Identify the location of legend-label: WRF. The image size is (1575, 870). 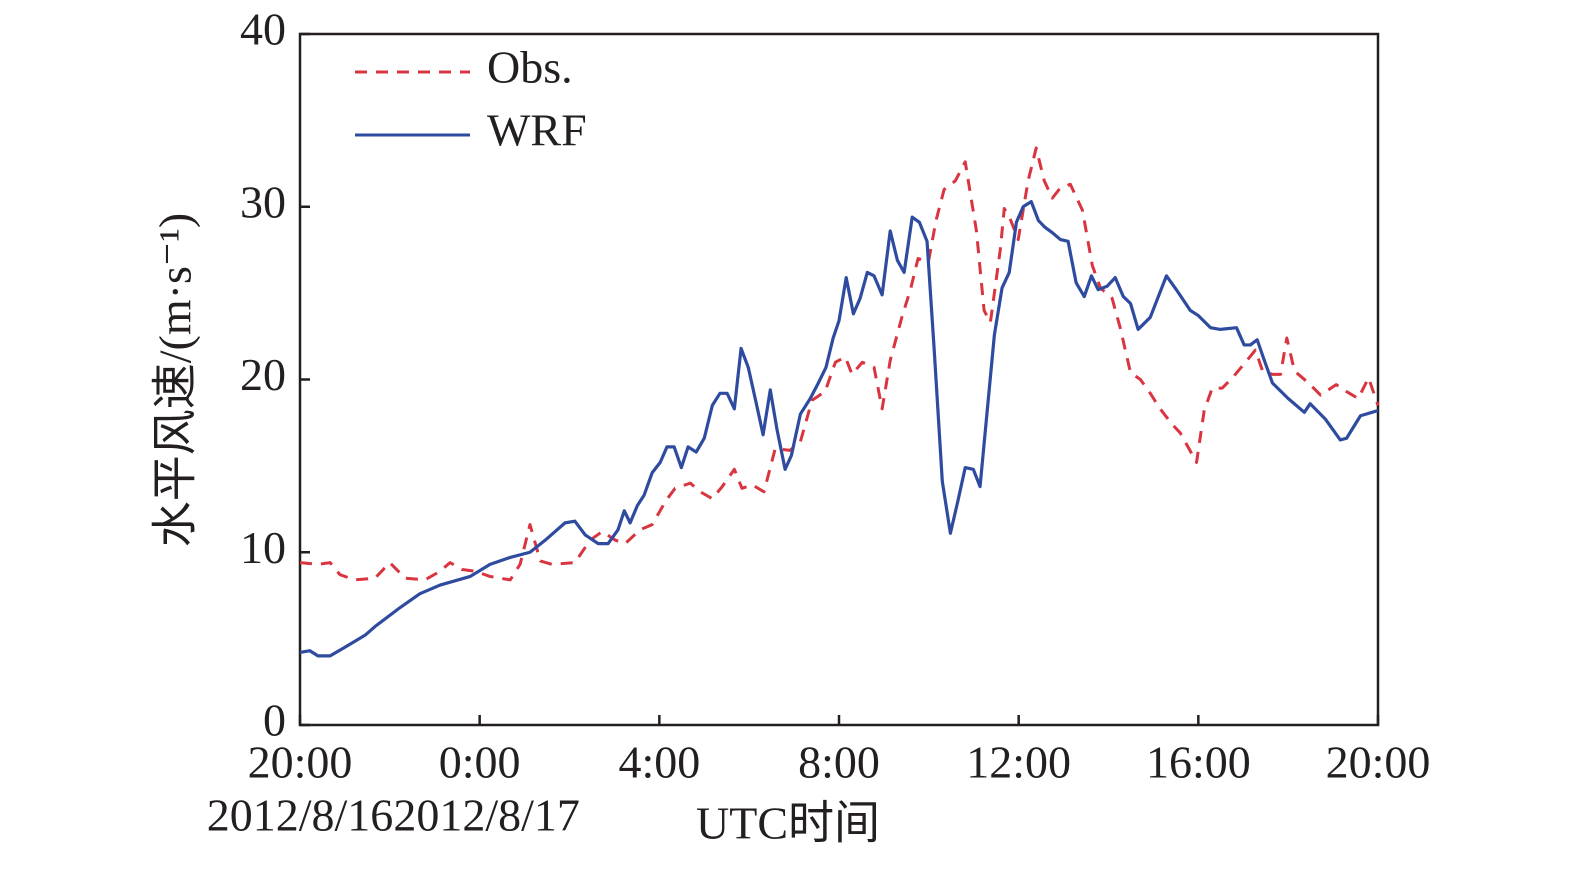
(537, 130).